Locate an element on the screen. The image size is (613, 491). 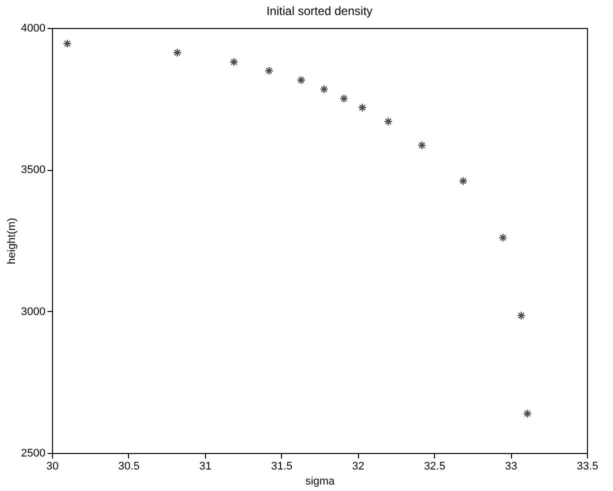
y-tick-label: 4000 is located at coordinates (33, 28).